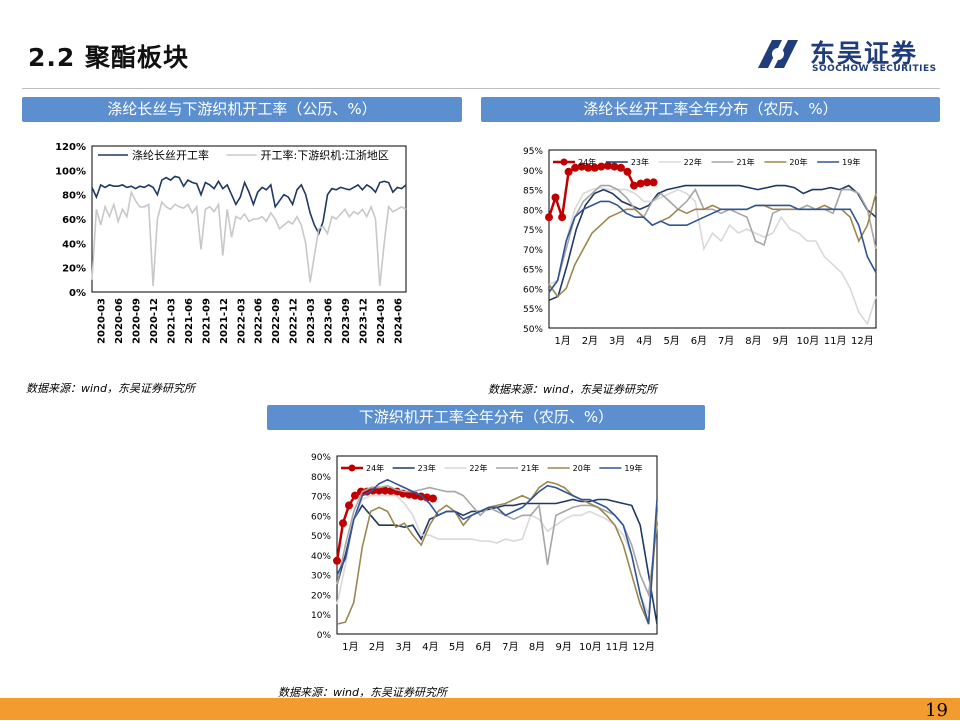  What do you see at coordinates (172, 321) in the screenshot?
I see `chart1-xtick-label: 2021-03` at bounding box center [172, 321].